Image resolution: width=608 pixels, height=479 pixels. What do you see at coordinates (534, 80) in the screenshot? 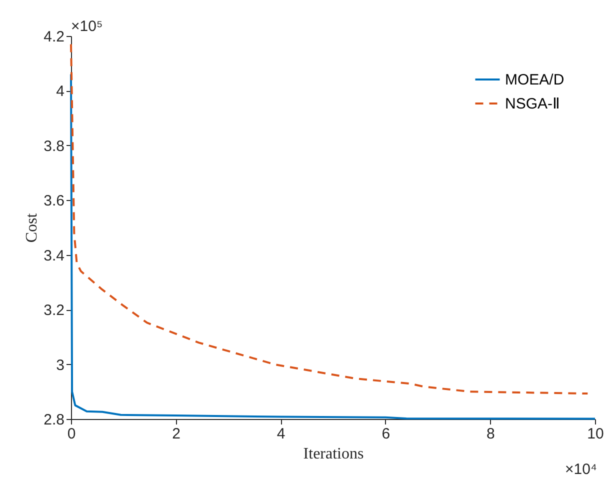
I see `legend-label: MOEA/D` at bounding box center [534, 80].